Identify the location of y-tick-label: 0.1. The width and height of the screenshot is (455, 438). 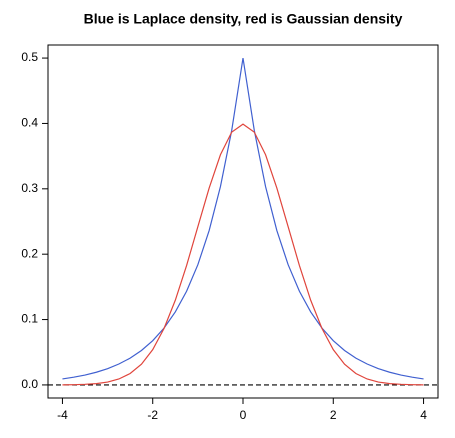
(29, 319).